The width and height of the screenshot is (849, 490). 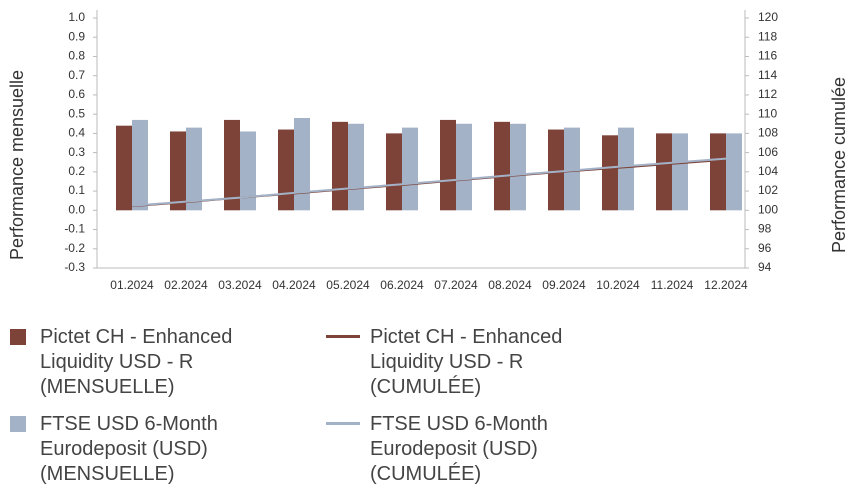 I want to click on y-tick-label: 0.1, so click(x=76, y=190).